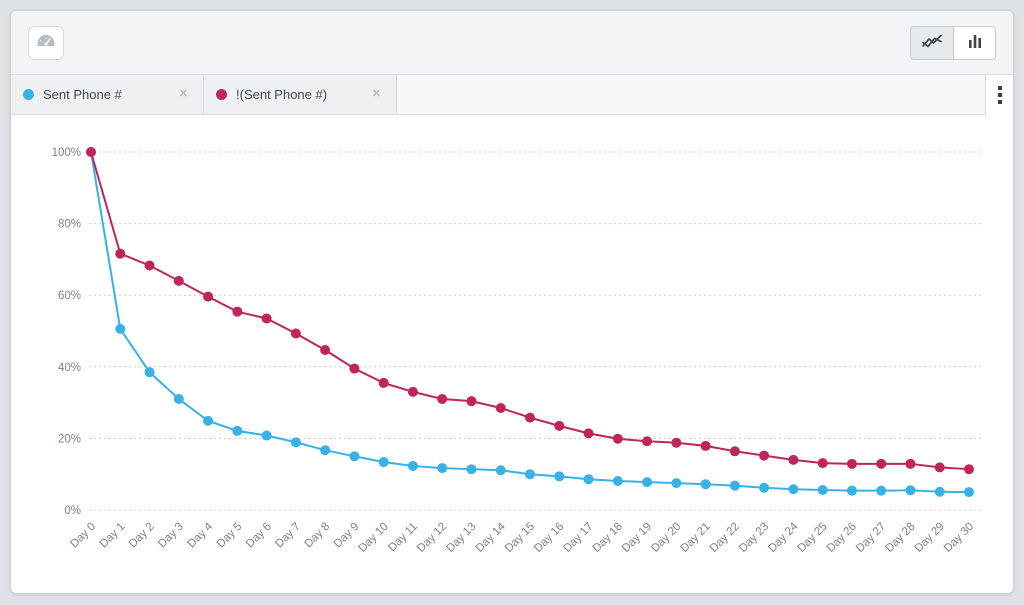 Image resolution: width=1024 pixels, height=605 pixels. I want to click on svg-text: Day 7, so click(288, 536).